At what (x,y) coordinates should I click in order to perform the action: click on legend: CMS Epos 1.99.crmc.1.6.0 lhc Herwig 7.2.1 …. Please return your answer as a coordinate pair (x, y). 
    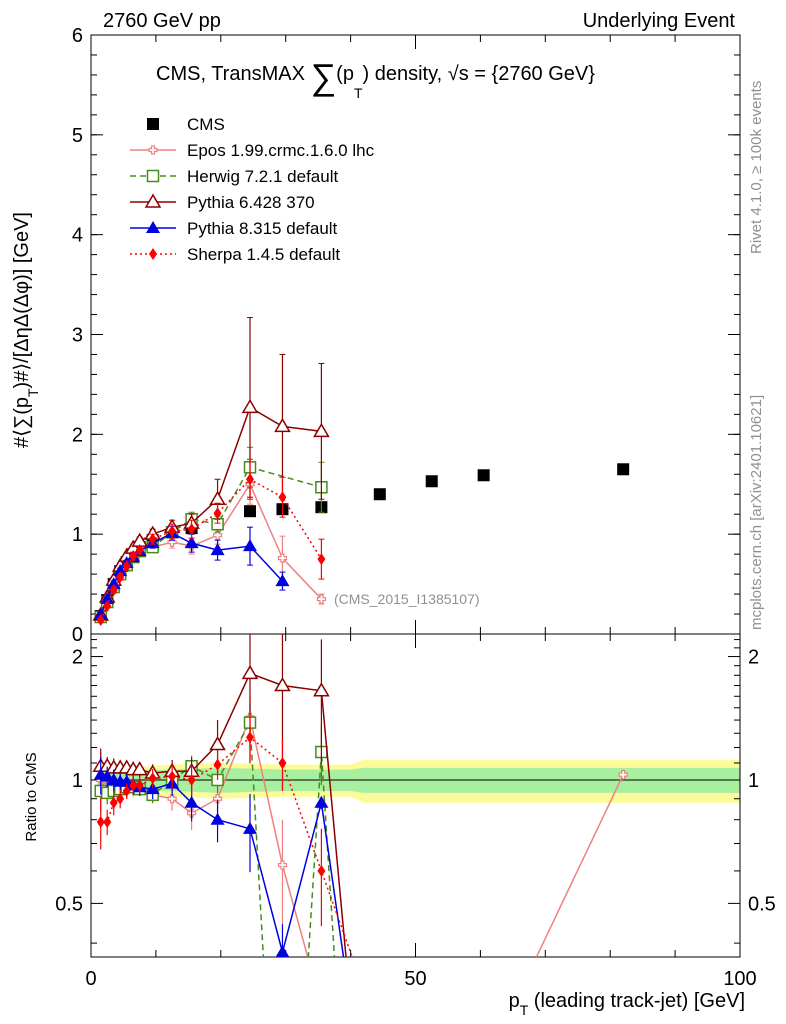
    Looking at the image, I should click on (252, 189).